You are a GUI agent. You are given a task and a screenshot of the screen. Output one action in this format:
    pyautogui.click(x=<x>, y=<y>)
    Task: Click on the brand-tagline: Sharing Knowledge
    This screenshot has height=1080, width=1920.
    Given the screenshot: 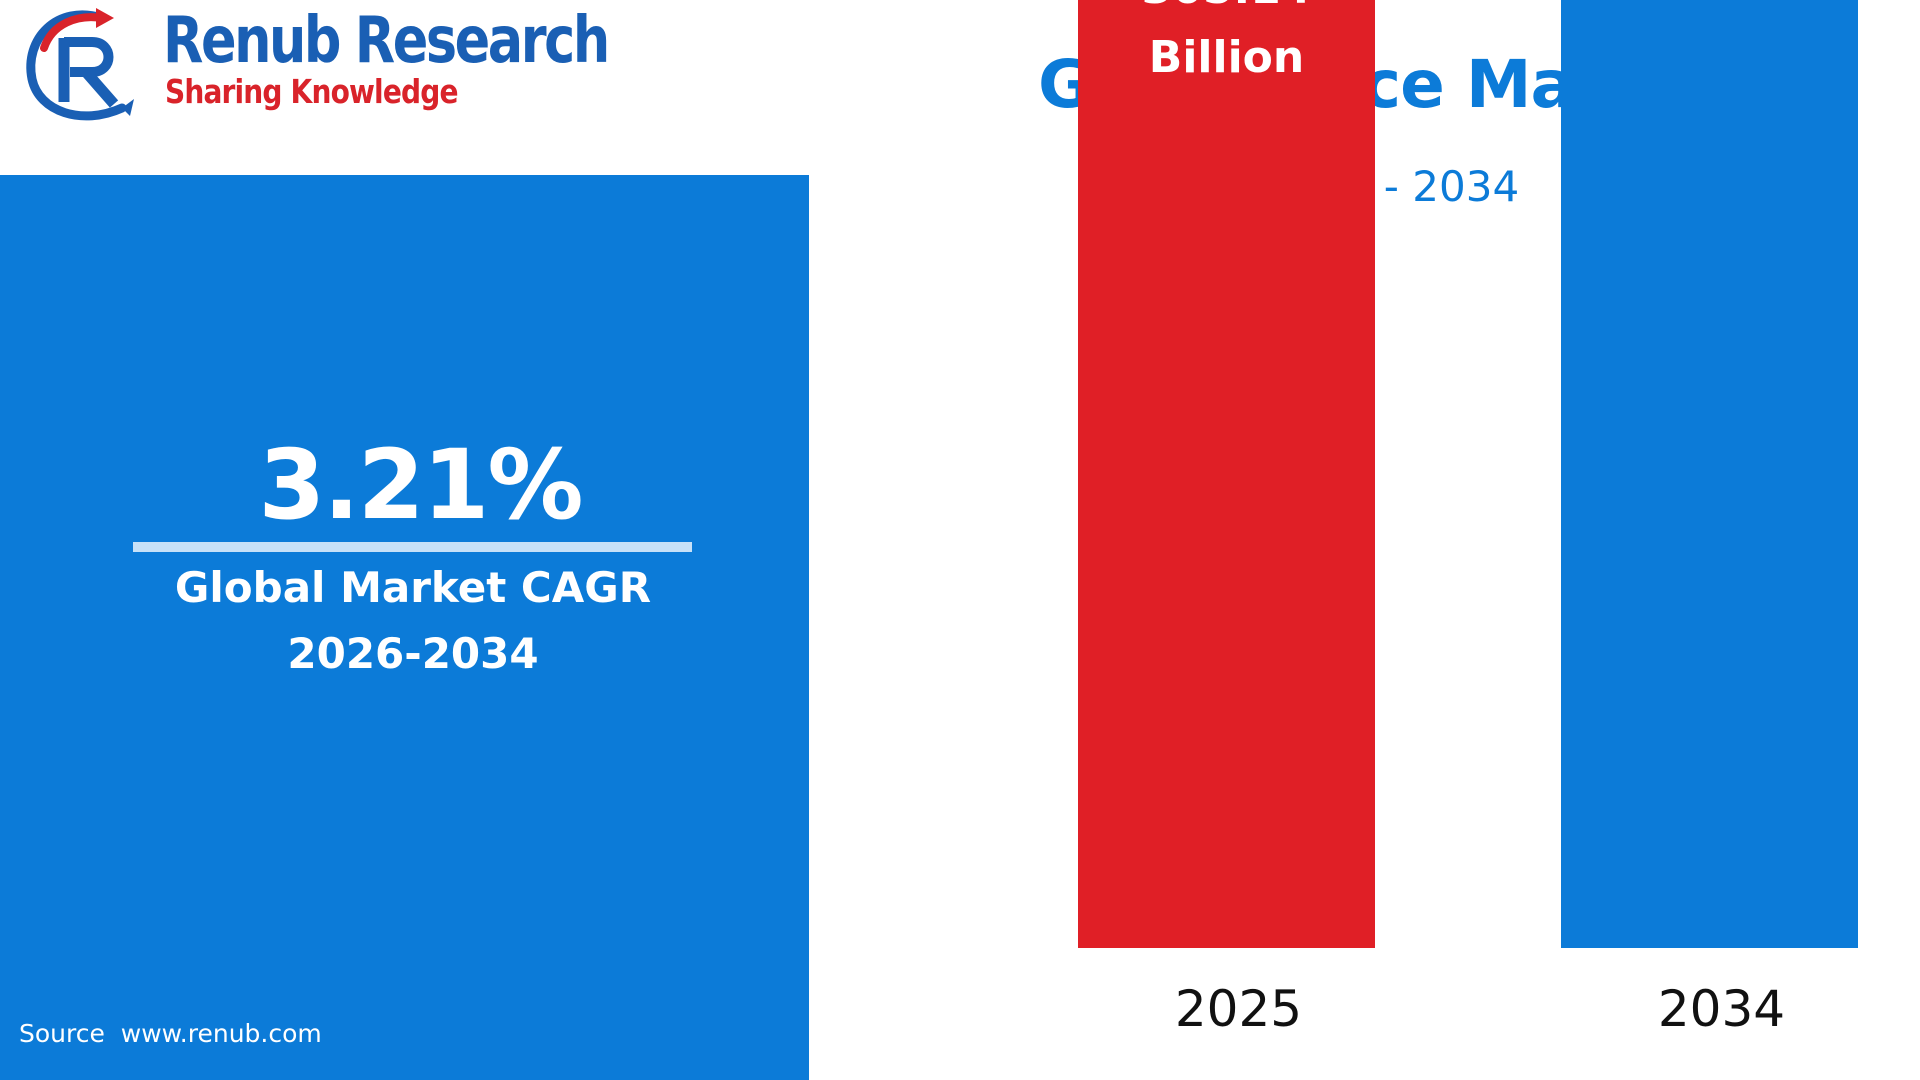 What is the action you would take?
    pyautogui.click(x=311, y=91)
    